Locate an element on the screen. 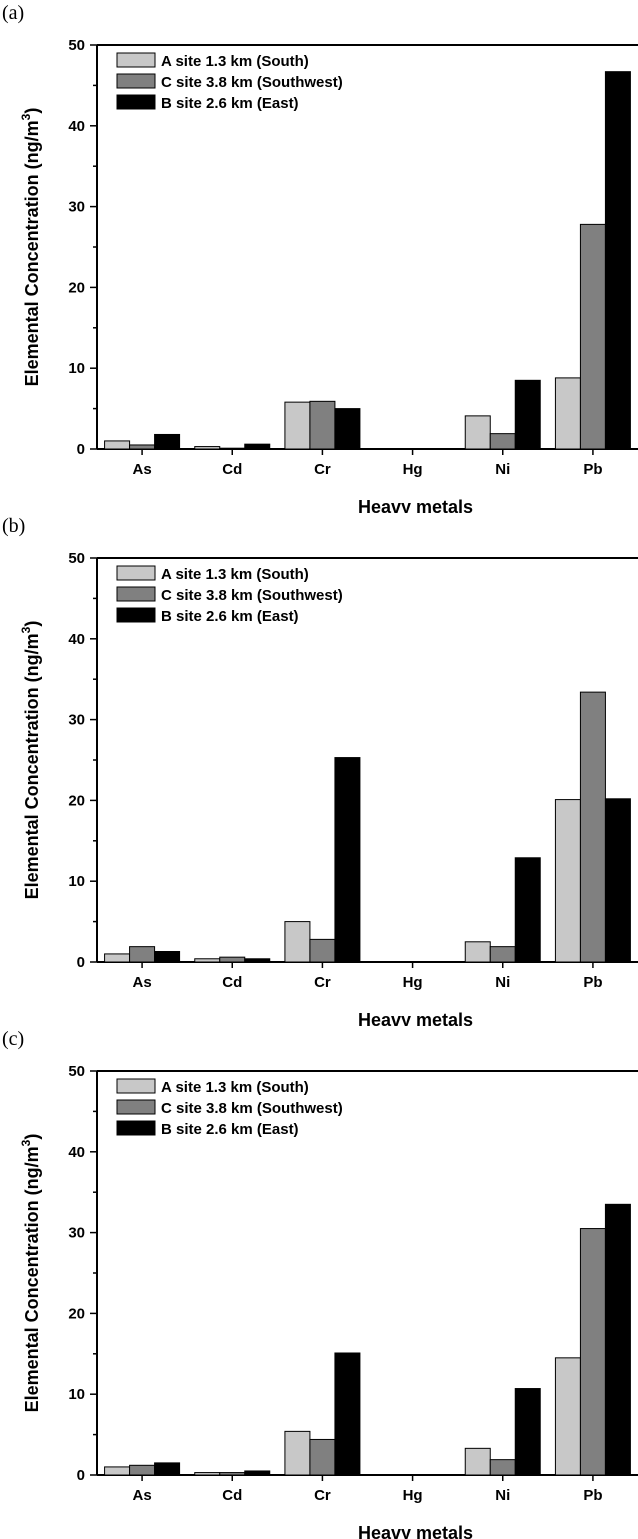 The width and height of the screenshot is (638, 1539). panel-label: (c) is located at coordinates (13, 1039).